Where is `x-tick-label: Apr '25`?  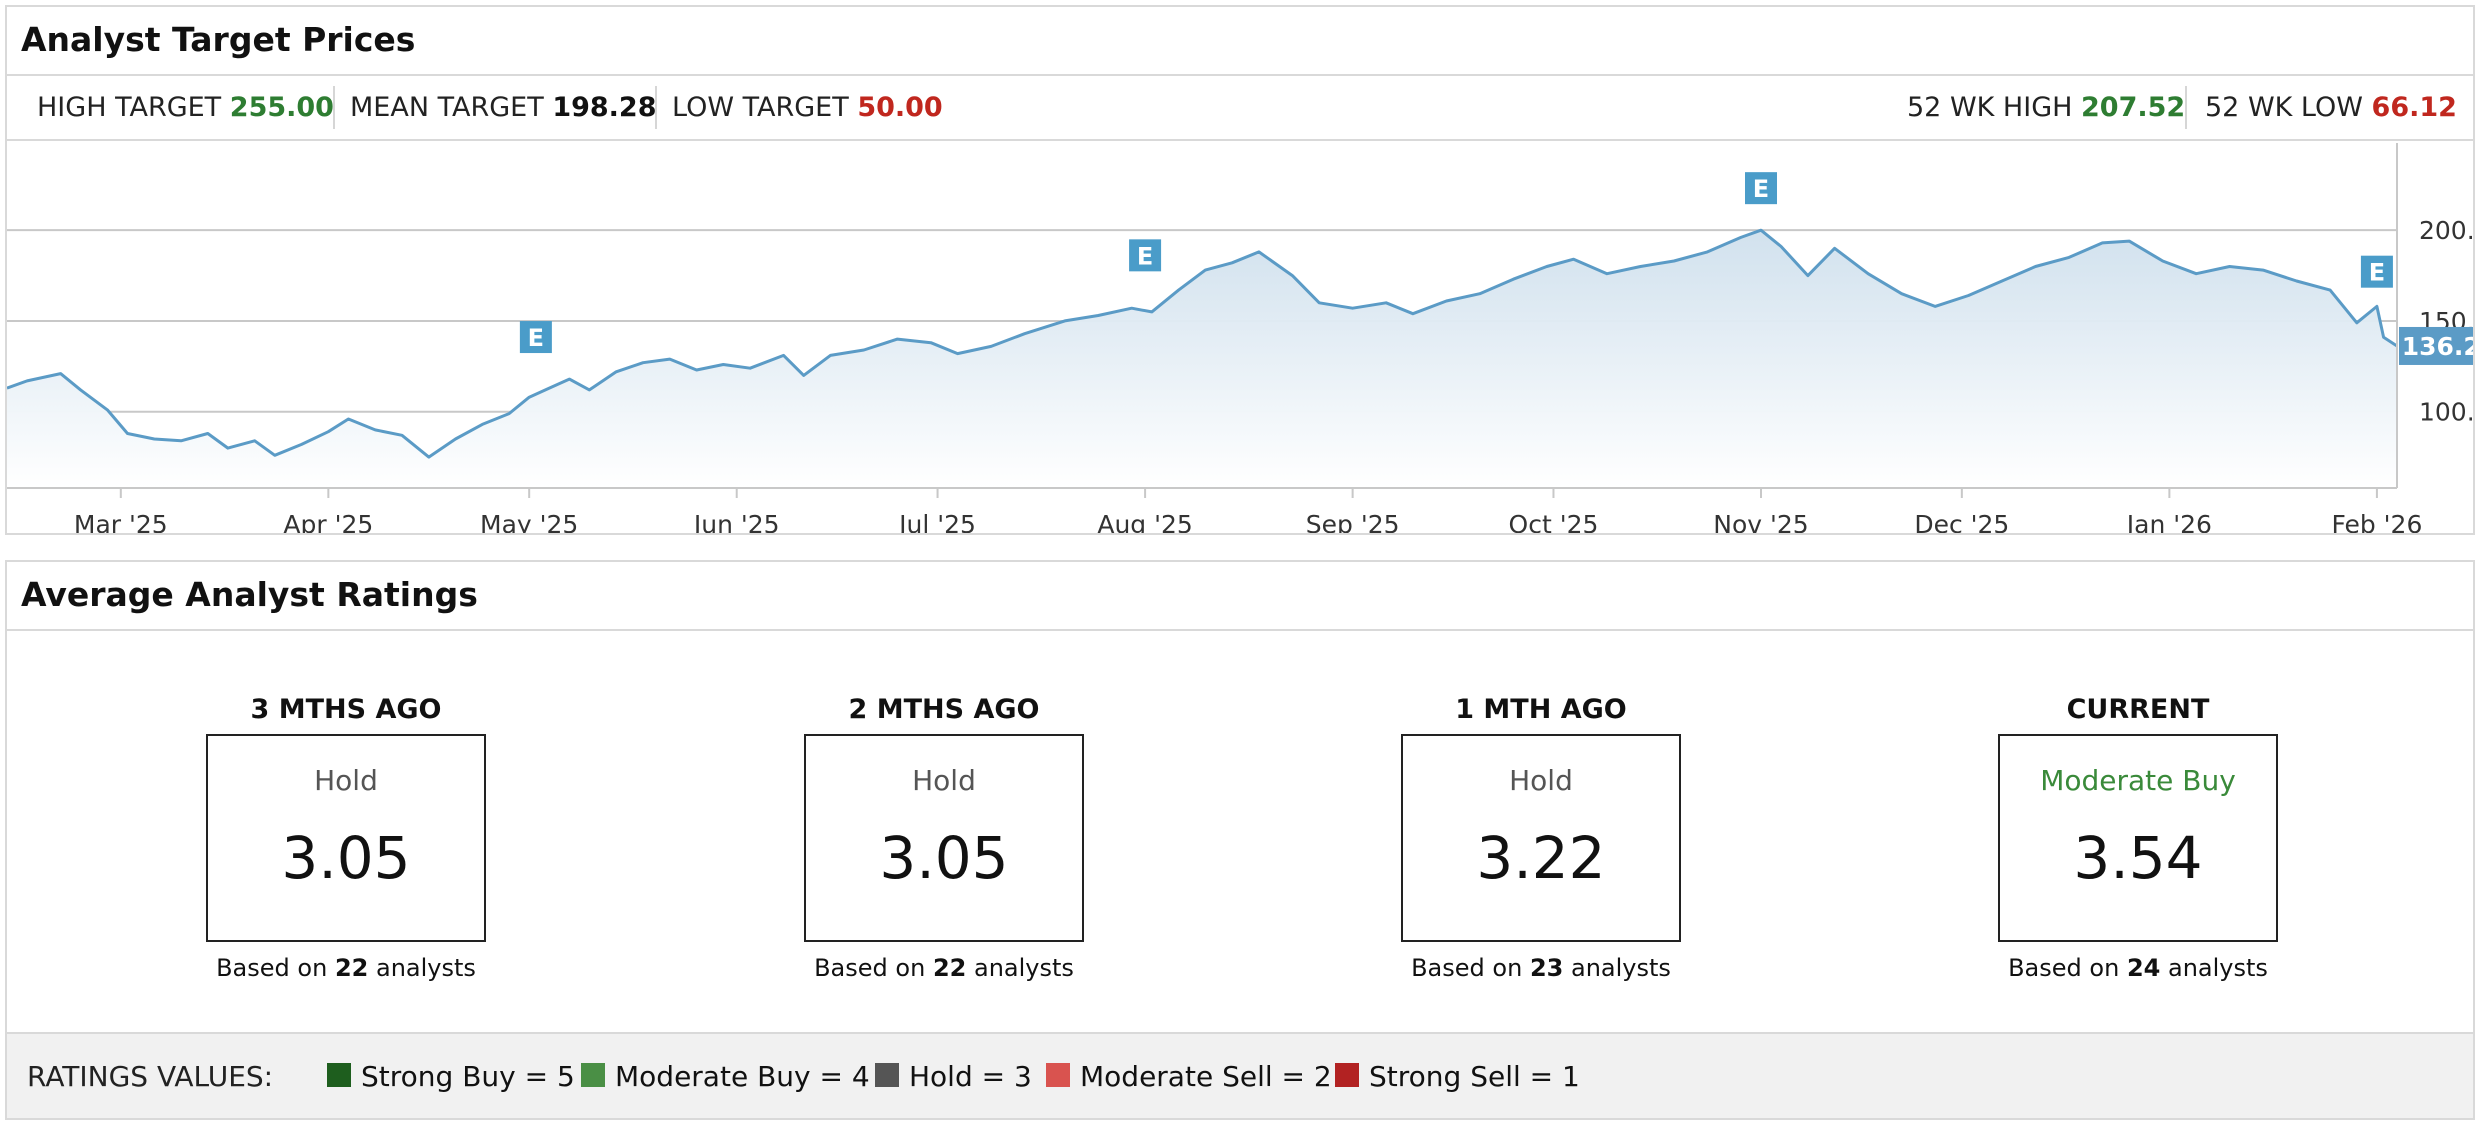 x-tick-label: Apr '25 is located at coordinates (328, 521).